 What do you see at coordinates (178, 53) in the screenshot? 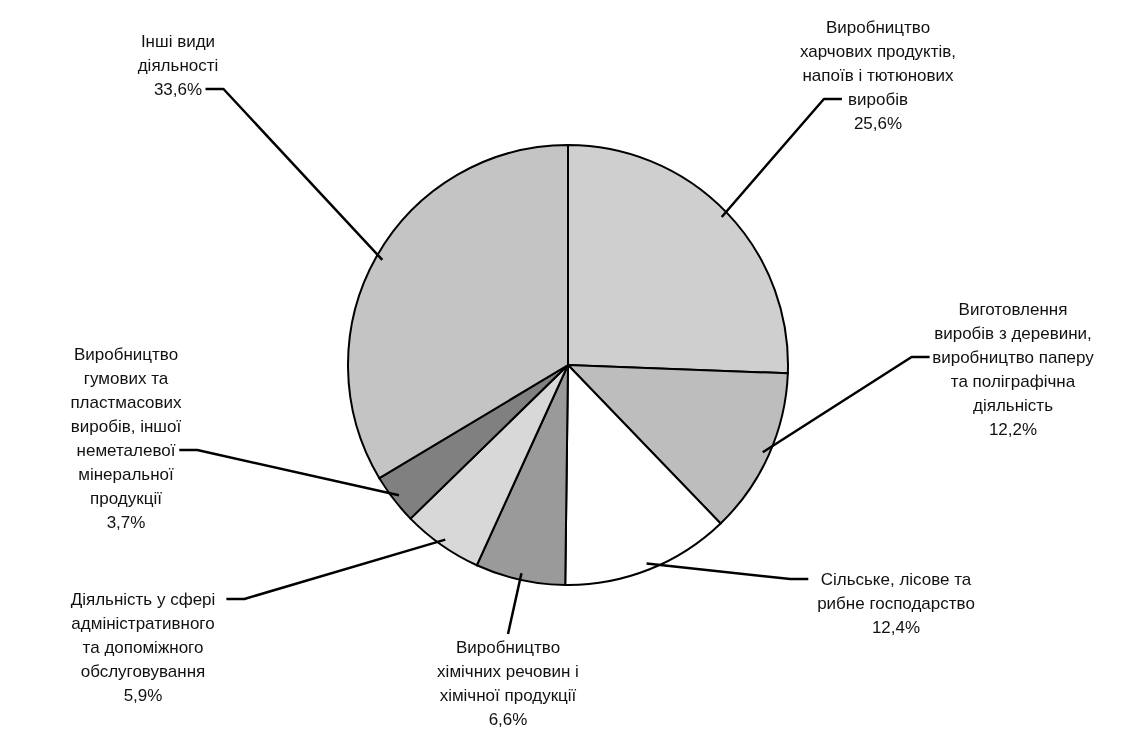
I see `slice-label: Інші види діяльності` at bounding box center [178, 53].